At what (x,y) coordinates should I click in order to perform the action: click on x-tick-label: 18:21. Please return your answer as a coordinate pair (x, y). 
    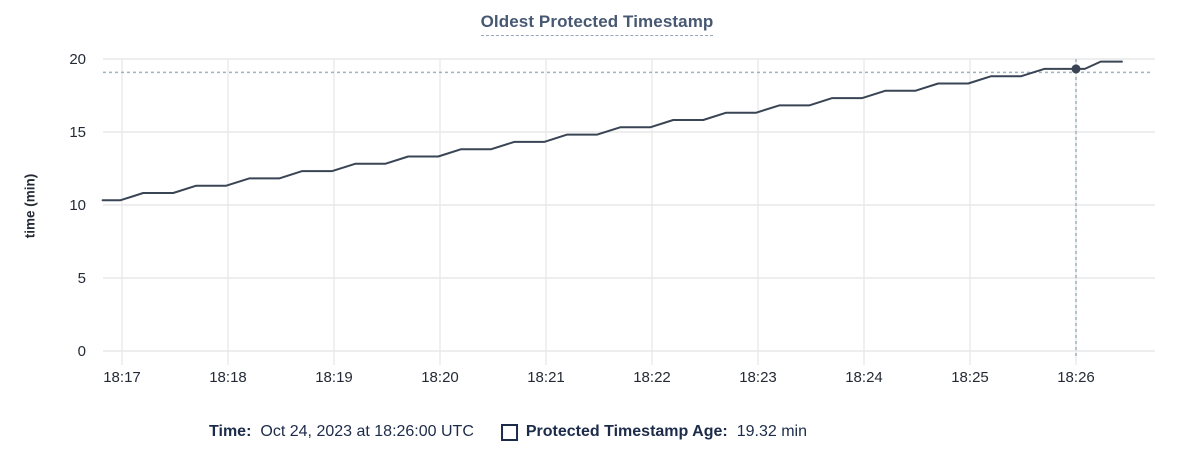
    Looking at the image, I should click on (546, 377).